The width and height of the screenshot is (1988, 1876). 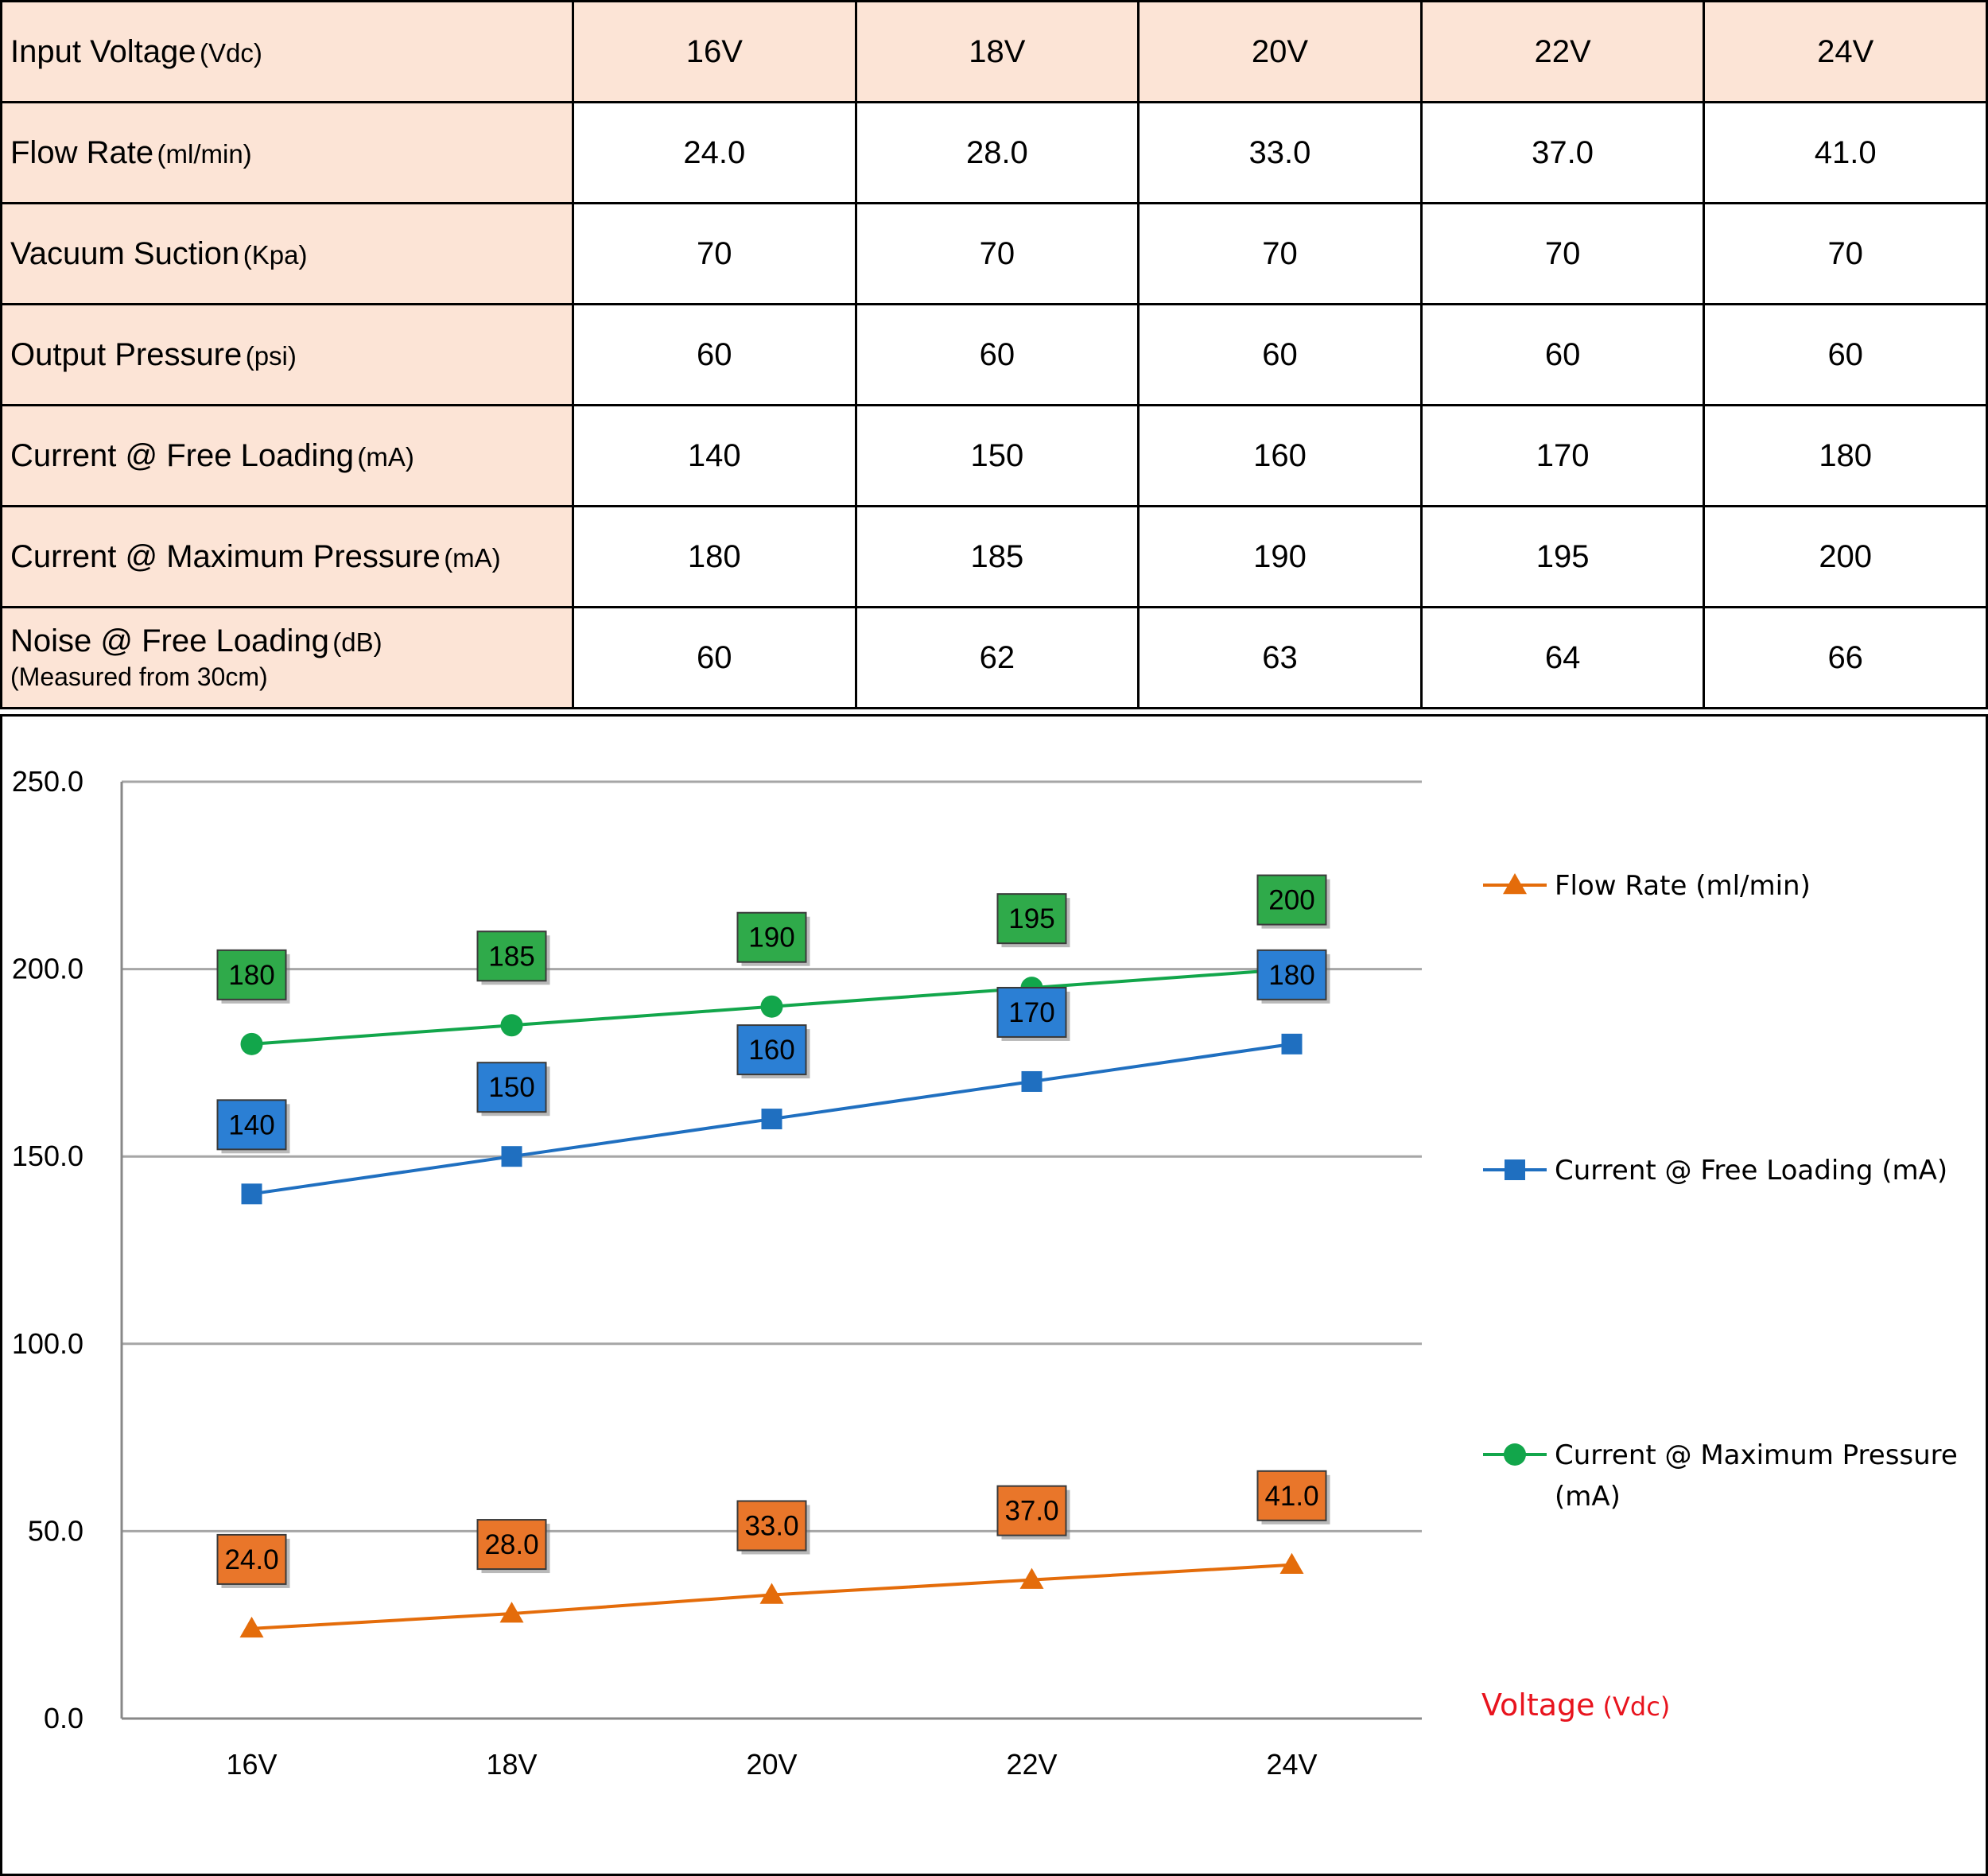 What do you see at coordinates (1280, 152) in the screenshot?
I see `value-cell: 33.0` at bounding box center [1280, 152].